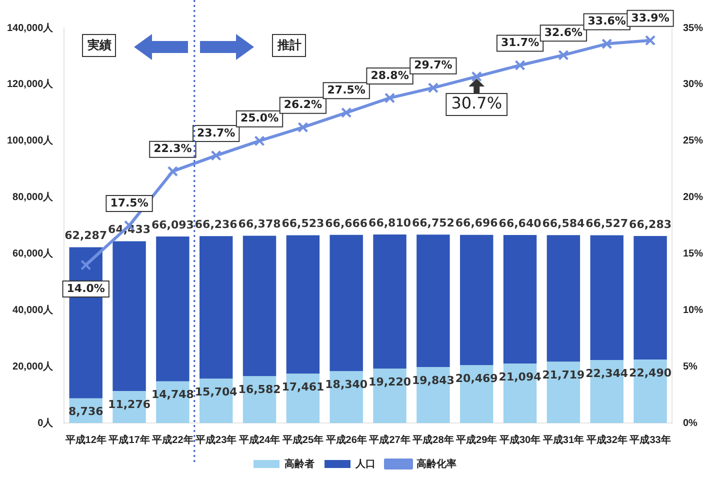 The image size is (710, 483). What do you see at coordinates (173, 149) in the screenshot?
I see `data-label: 22.3%` at bounding box center [173, 149].